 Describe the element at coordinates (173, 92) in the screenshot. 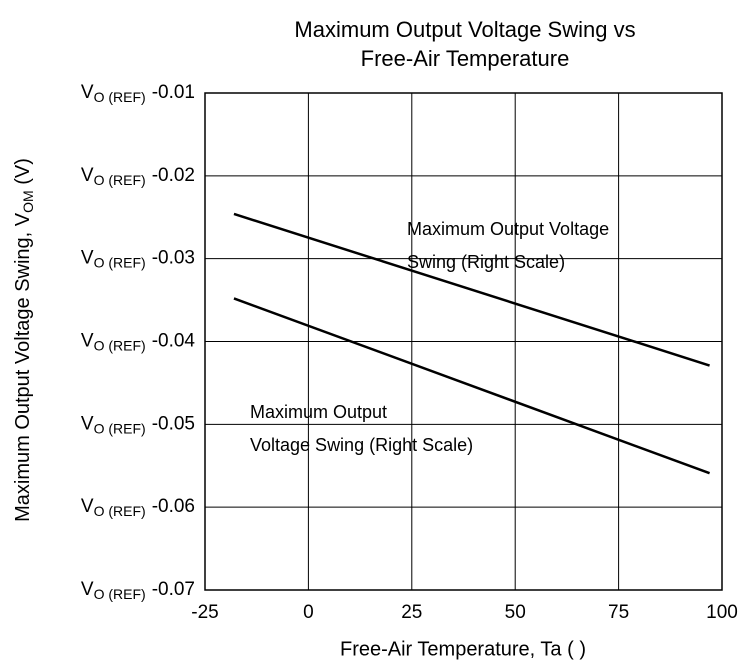

I see `y-tick-value: -0.01` at that location.